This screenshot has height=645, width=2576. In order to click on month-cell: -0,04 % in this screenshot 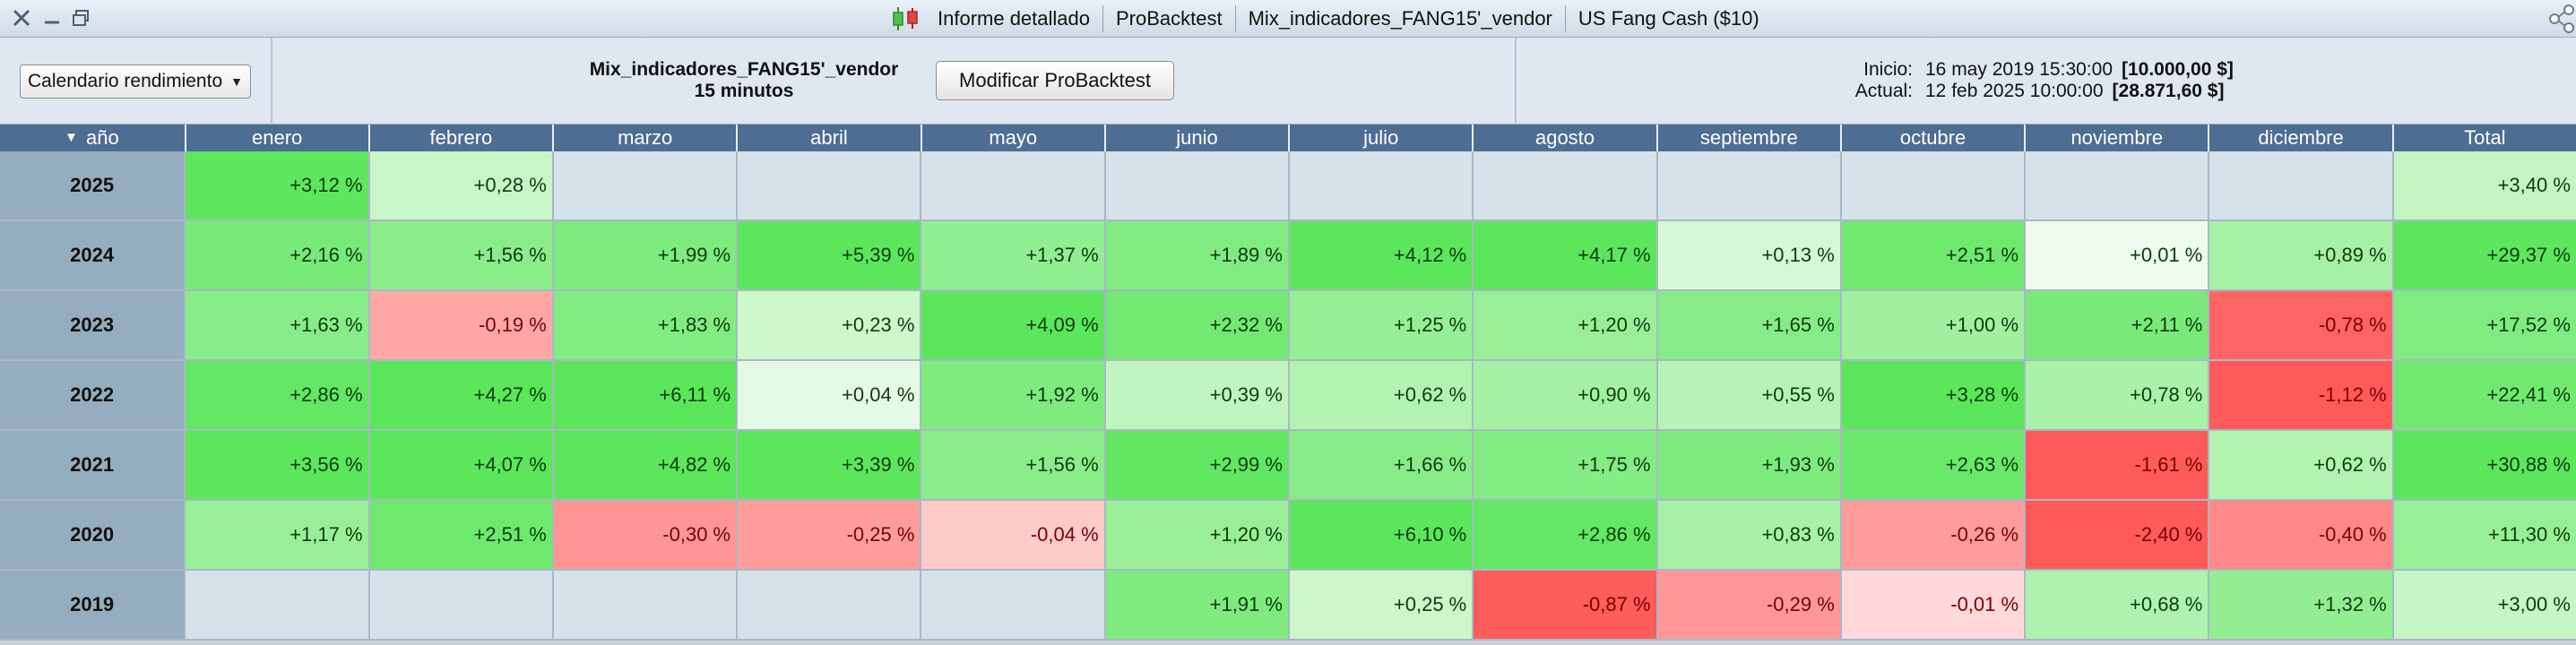, I will do `click(1012, 535)`.